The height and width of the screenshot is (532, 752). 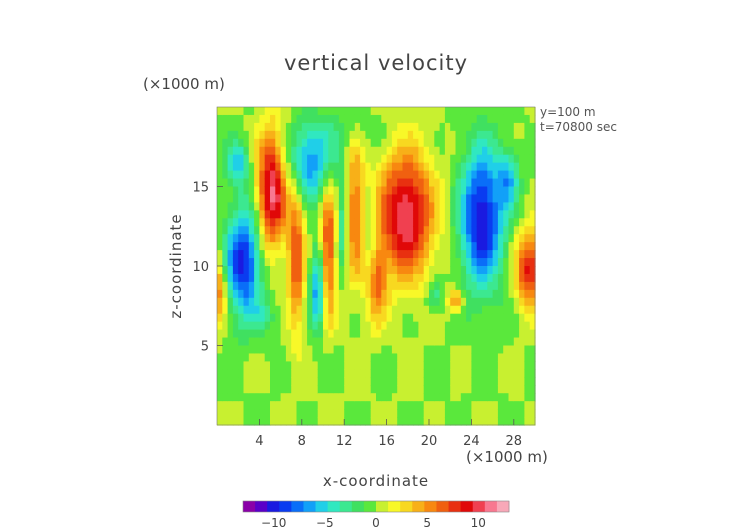 I want to click on y-tick-label: 5, so click(x=205, y=347).